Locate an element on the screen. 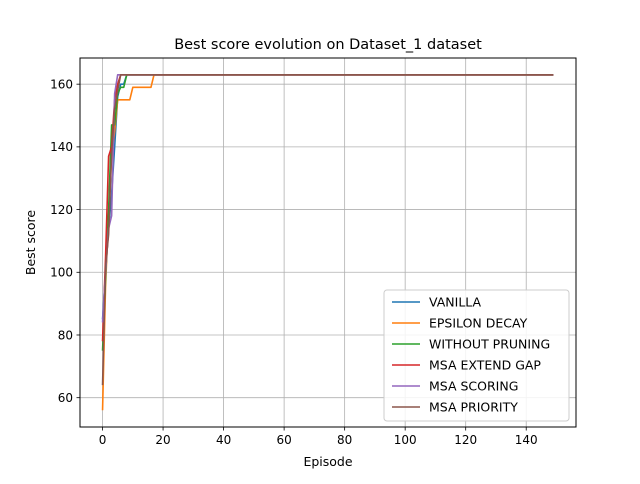 The height and width of the screenshot is (484, 640). y-tick-label: 100 is located at coordinates (61, 273).